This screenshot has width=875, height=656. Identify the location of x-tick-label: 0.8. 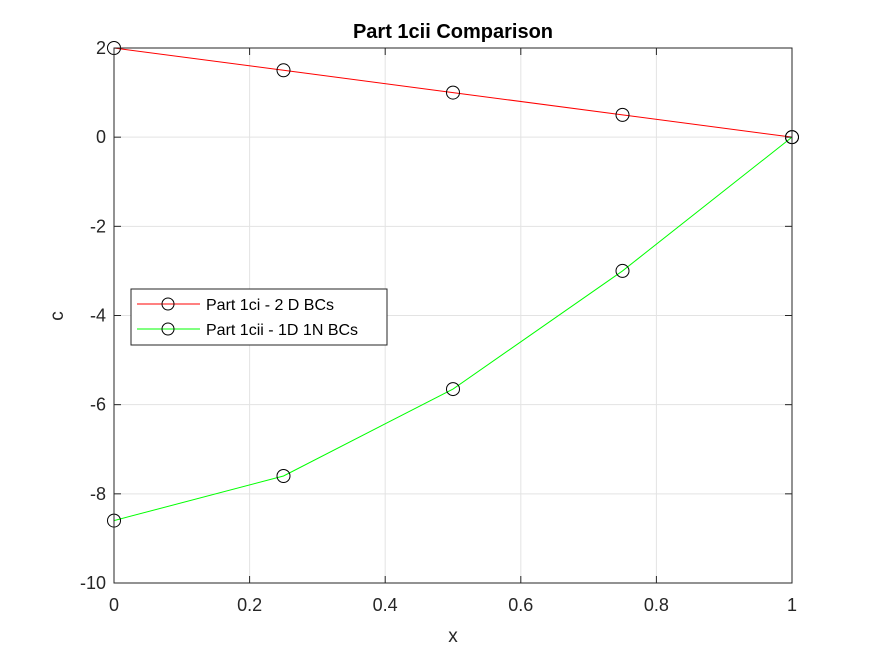
(656, 605).